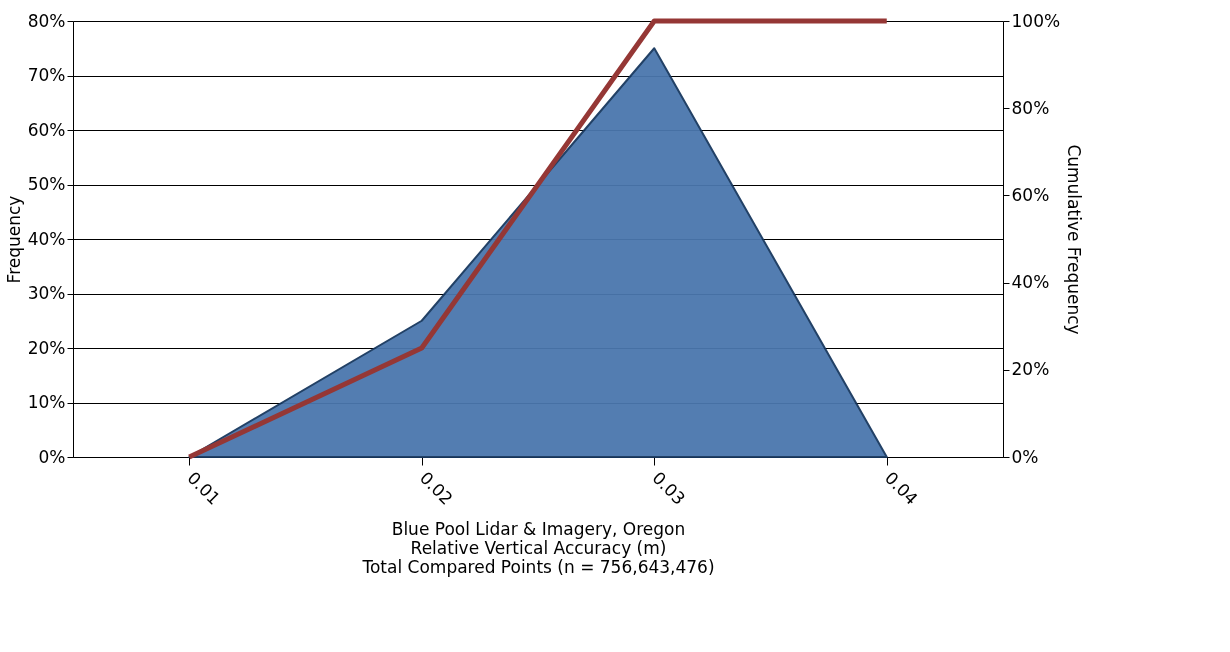  Describe the element at coordinates (46, 20) in the screenshot. I see `y-tick-label: 80%` at that location.